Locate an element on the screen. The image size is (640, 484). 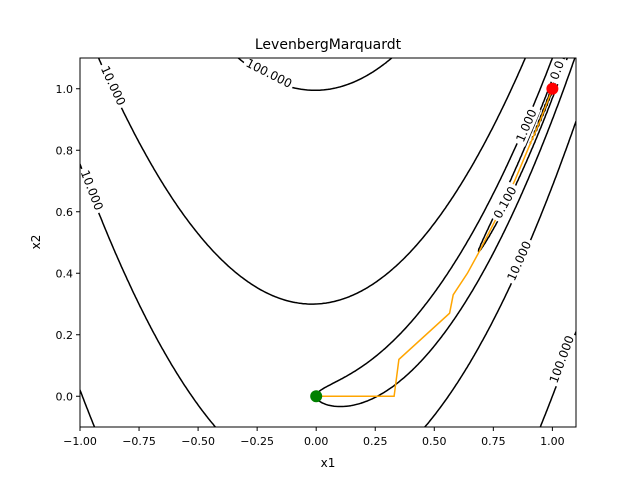
x-tick-label: 0.50 is located at coordinates (434, 441).